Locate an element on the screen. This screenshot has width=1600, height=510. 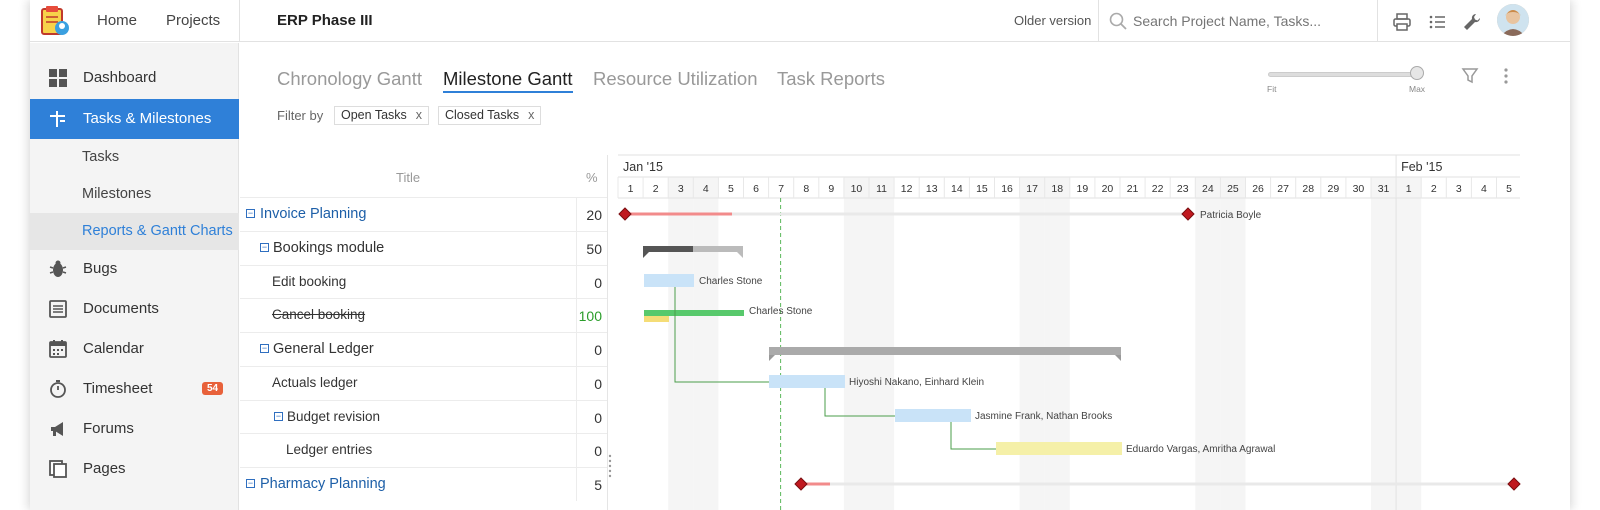
sidebar-item-pages: Pages is located at coordinates (134, 469).